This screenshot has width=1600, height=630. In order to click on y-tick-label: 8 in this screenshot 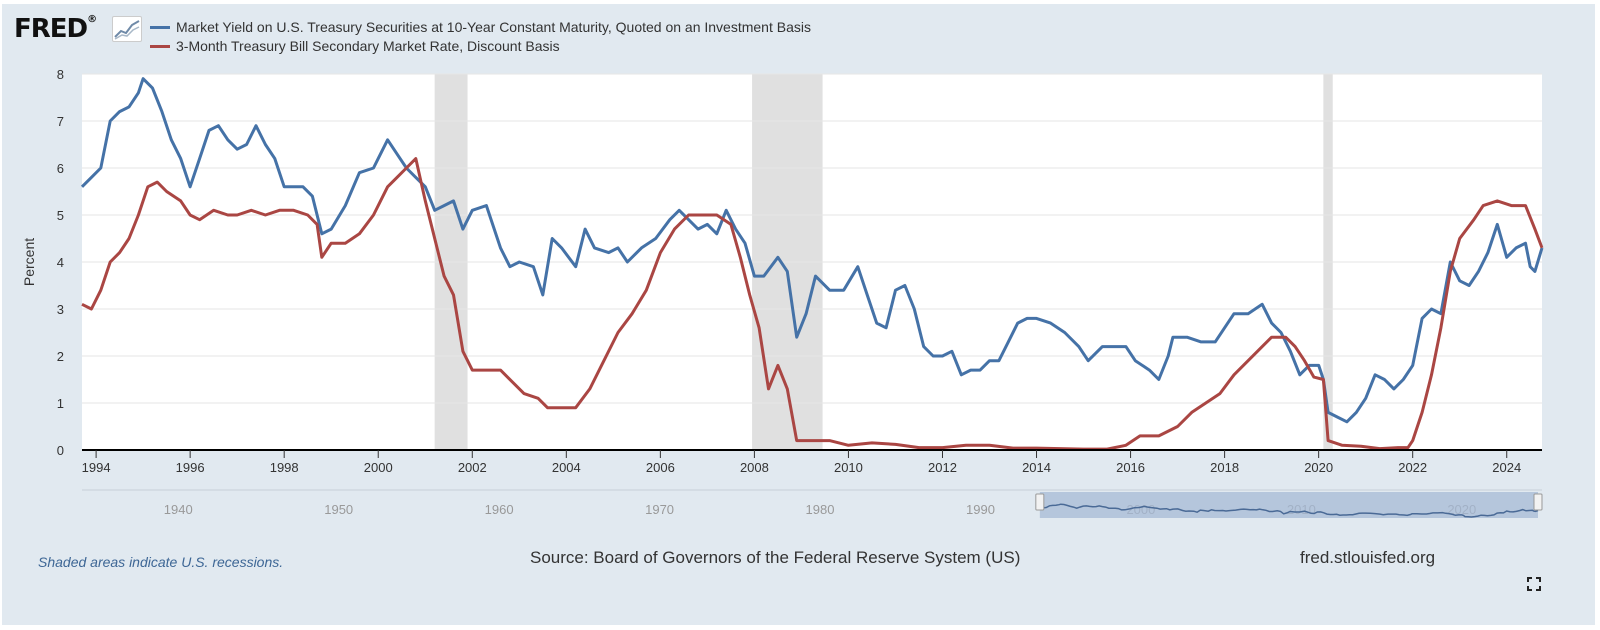, I will do `click(60, 74)`.